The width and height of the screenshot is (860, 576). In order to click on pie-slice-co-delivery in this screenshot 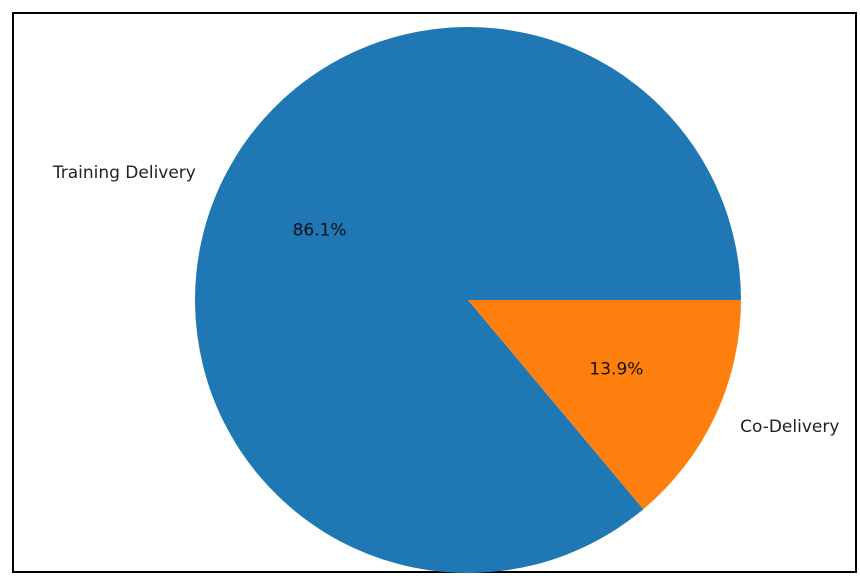, I will do `click(604, 405)`.